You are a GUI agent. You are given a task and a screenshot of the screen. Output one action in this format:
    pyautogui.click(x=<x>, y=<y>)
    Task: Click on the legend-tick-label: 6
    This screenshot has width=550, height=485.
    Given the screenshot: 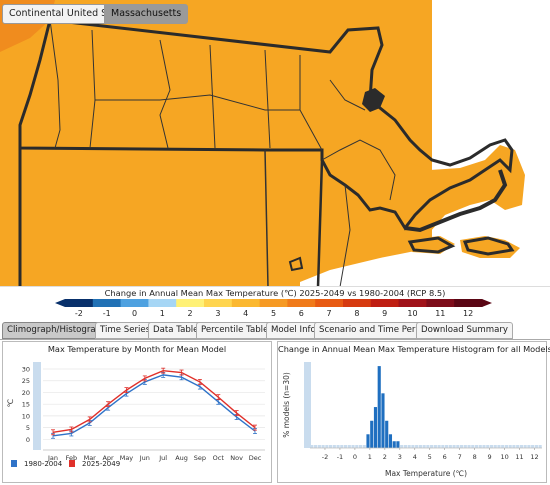 What is the action you would take?
    pyautogui.click(x=301, y=313)
    